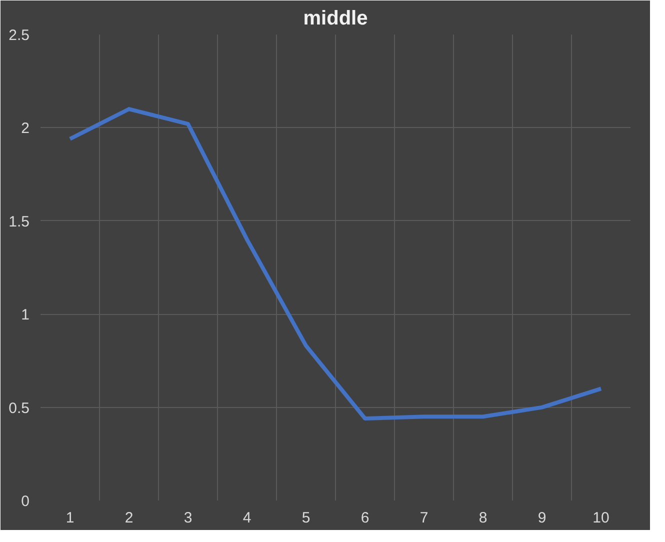 This screenshot has height=542, width=665. What do you see at coordinates (25, 315) in the screenshot?
I see `y-tick-label: 1` at bounding box center [25, 315].